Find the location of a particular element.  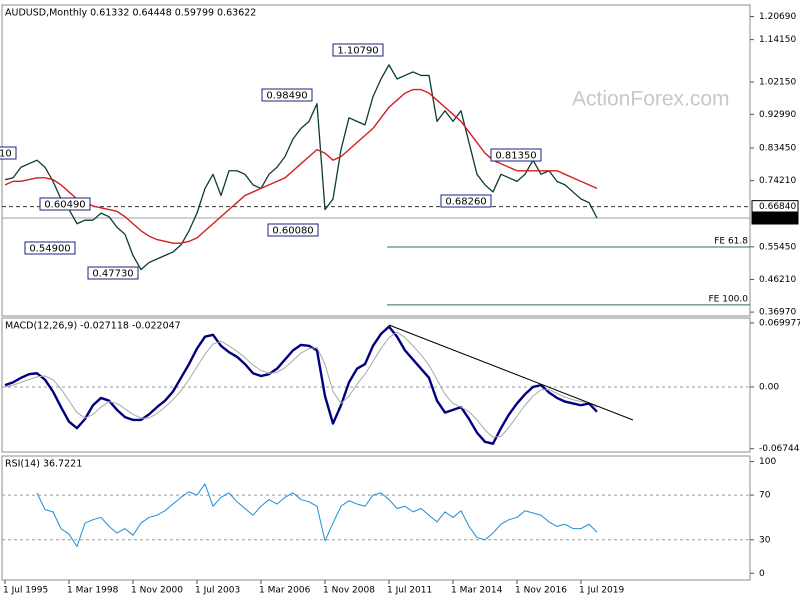

x-tick-label: 1 Mar 2014 is located at coordinates (477, 591).